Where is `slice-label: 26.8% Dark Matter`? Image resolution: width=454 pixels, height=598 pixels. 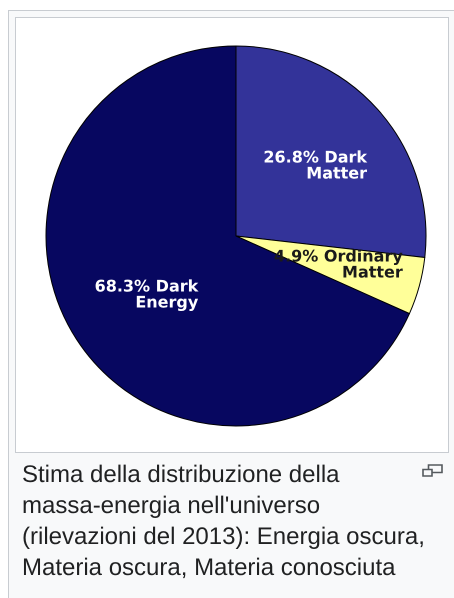
slice-label: 26.8% Dark Matter is located at coordinates (315, 165).